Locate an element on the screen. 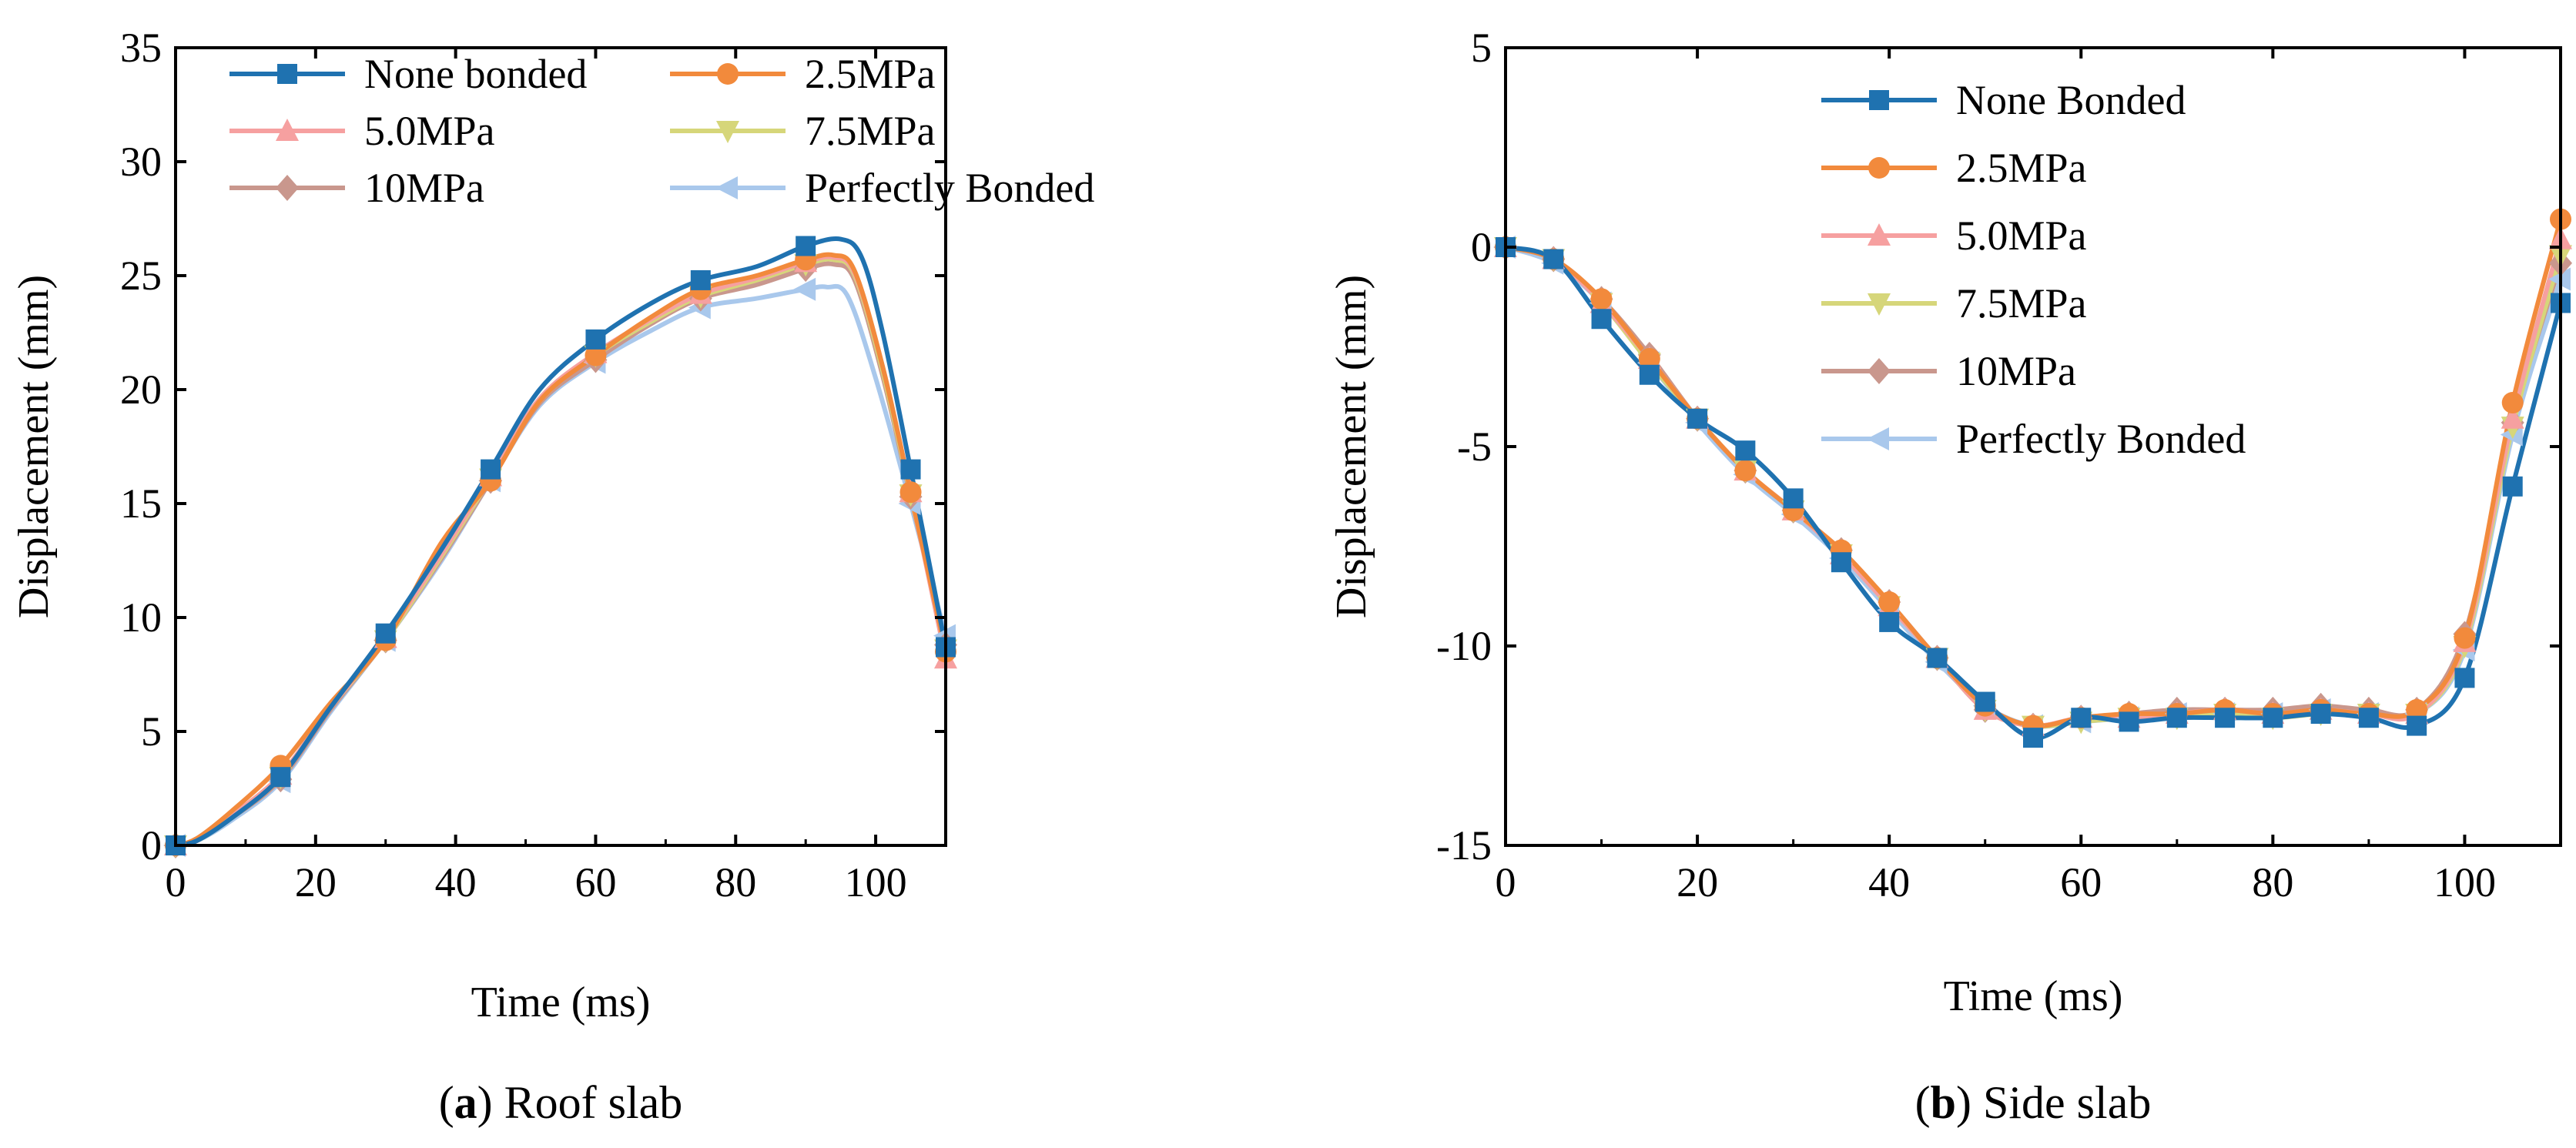  side-slab-x-axis-title: Time (ms) is located at coordinates (2034, 996).